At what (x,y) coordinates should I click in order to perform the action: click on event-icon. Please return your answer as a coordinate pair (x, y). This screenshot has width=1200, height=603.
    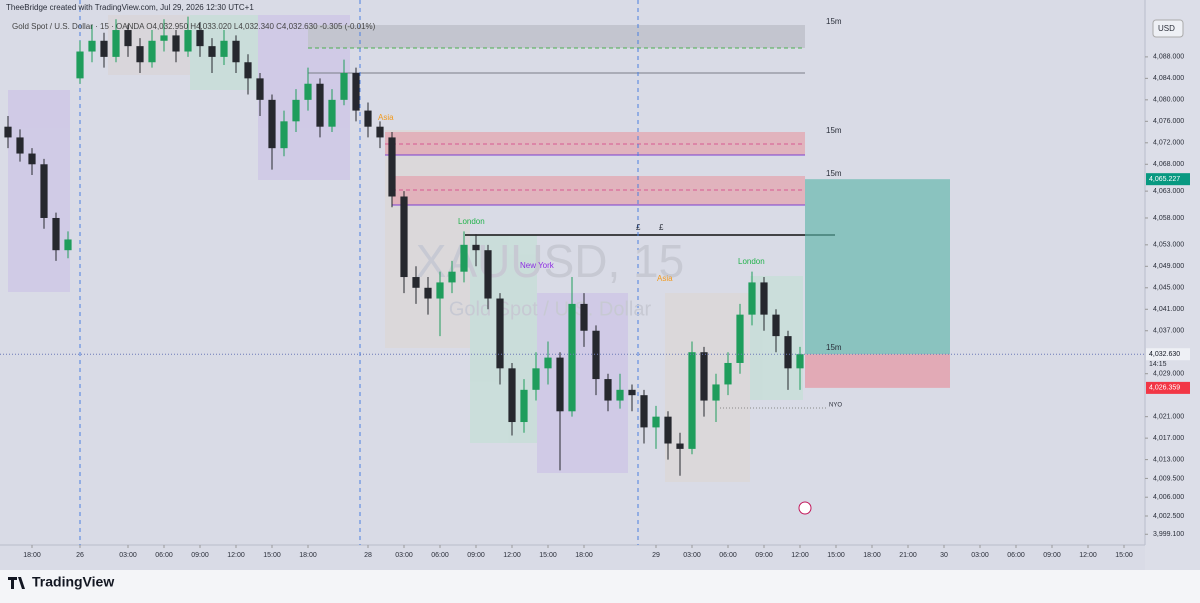
    Looking at the image, I should click on (805, 508).